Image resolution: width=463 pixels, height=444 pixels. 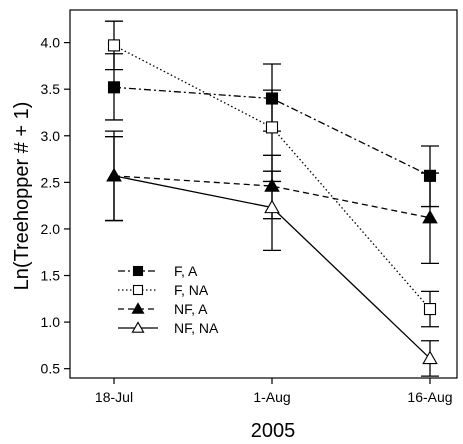 What do you see at coordinates (114, 397) in the screenshot?
I see `x-tick-label: 18-Jul` at bounding box center [114, 397].